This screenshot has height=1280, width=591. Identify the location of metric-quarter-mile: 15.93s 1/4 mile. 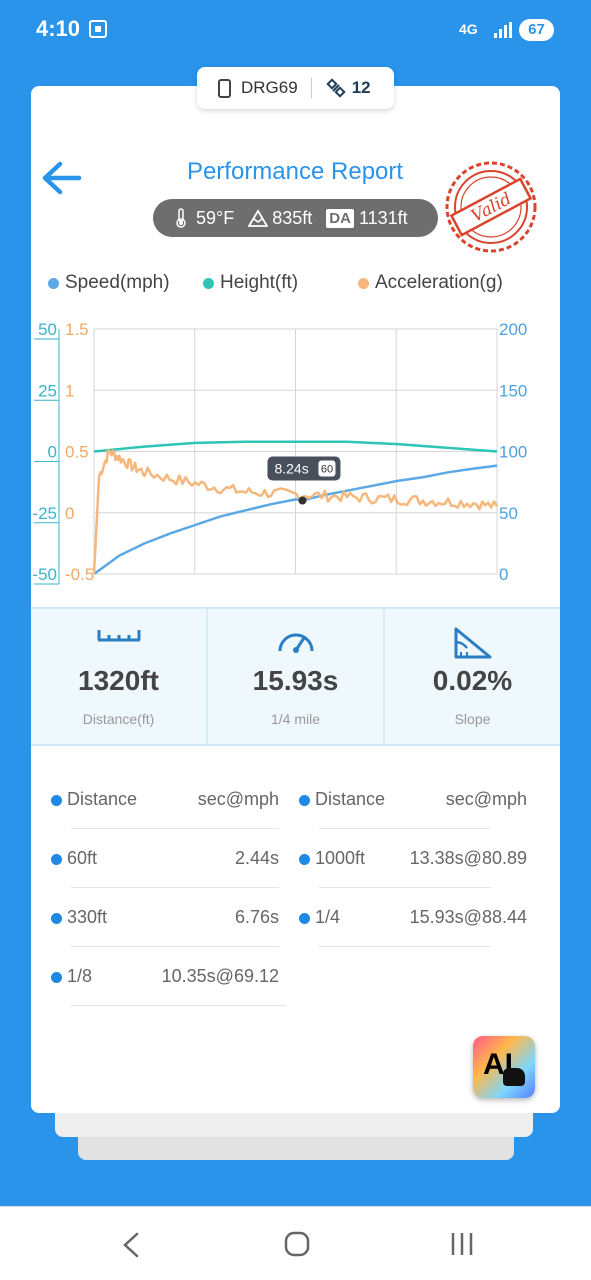
(296, 676).